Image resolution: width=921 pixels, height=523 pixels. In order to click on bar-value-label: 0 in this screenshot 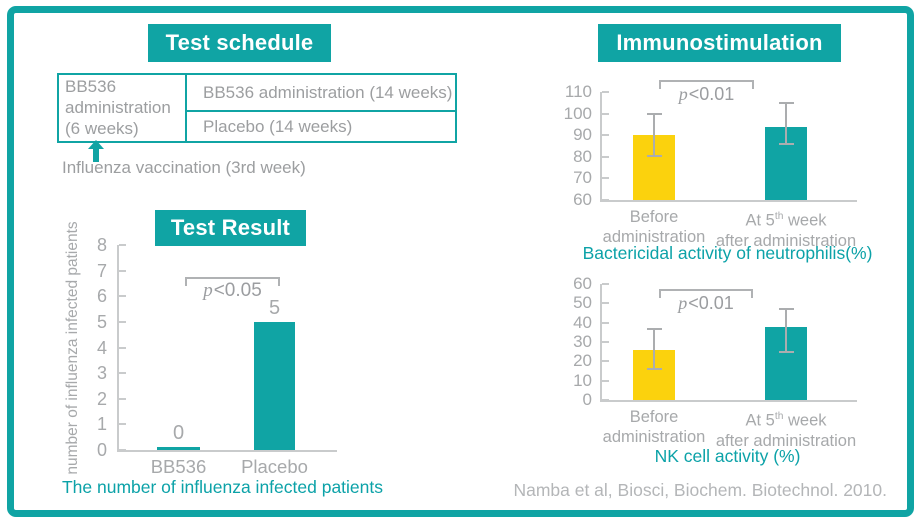, I will do `click(178, 433)`.